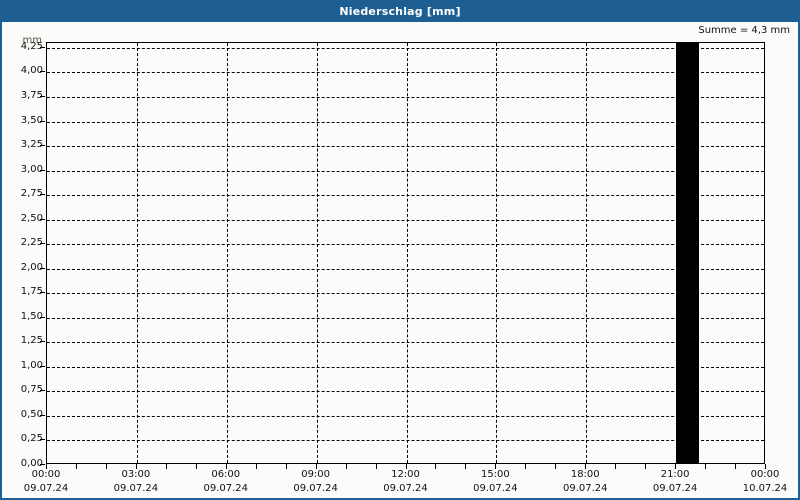 The height and width of the screenshot is (500, 800). I want to click on y-axis-tick-label: 1,50, so click(31, 316).